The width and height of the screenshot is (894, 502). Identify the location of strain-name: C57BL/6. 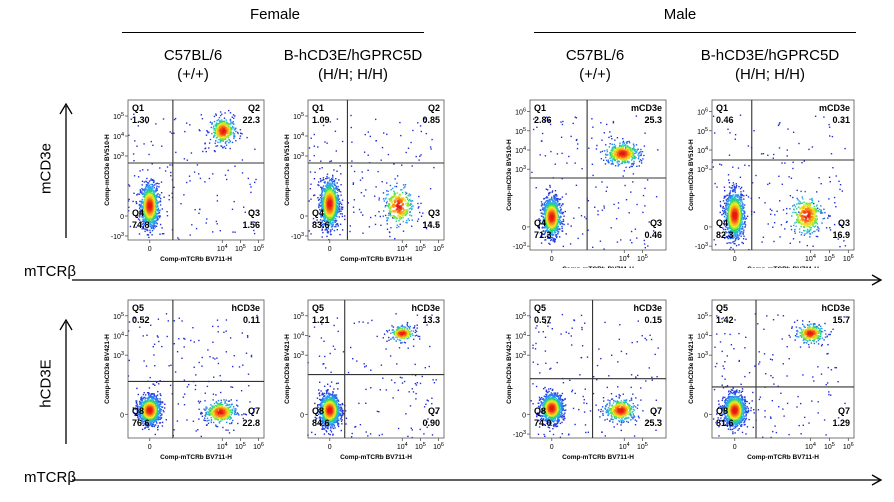
(595, 55).